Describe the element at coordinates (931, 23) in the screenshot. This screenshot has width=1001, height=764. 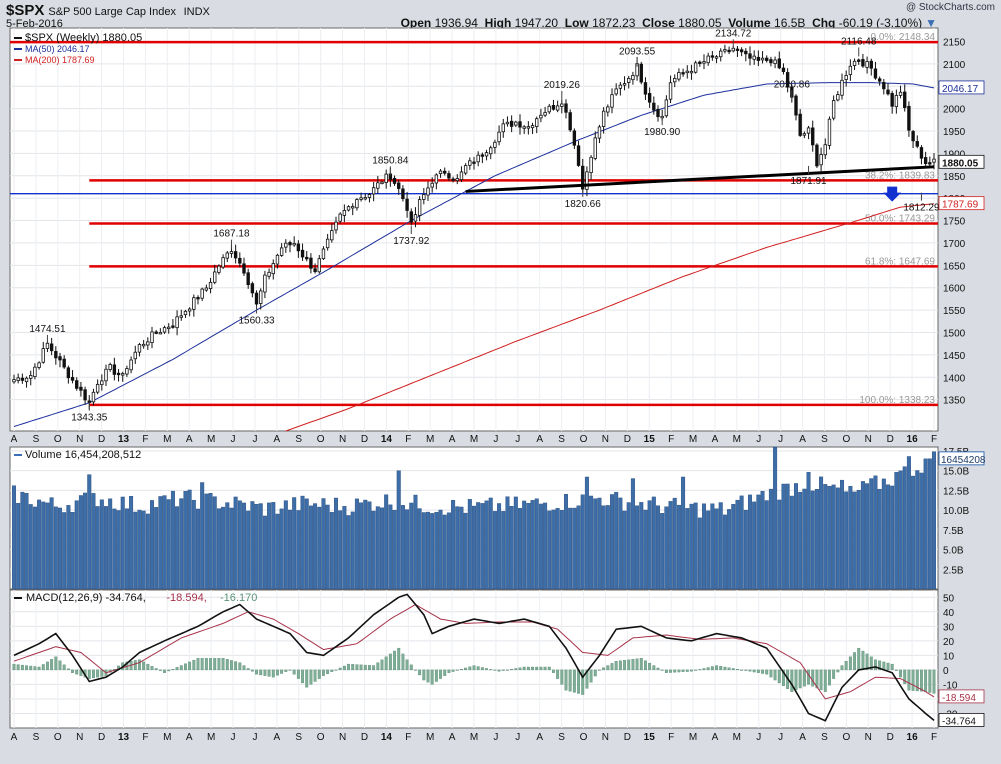
I see `triangle-down-icon: ▼` at that location.